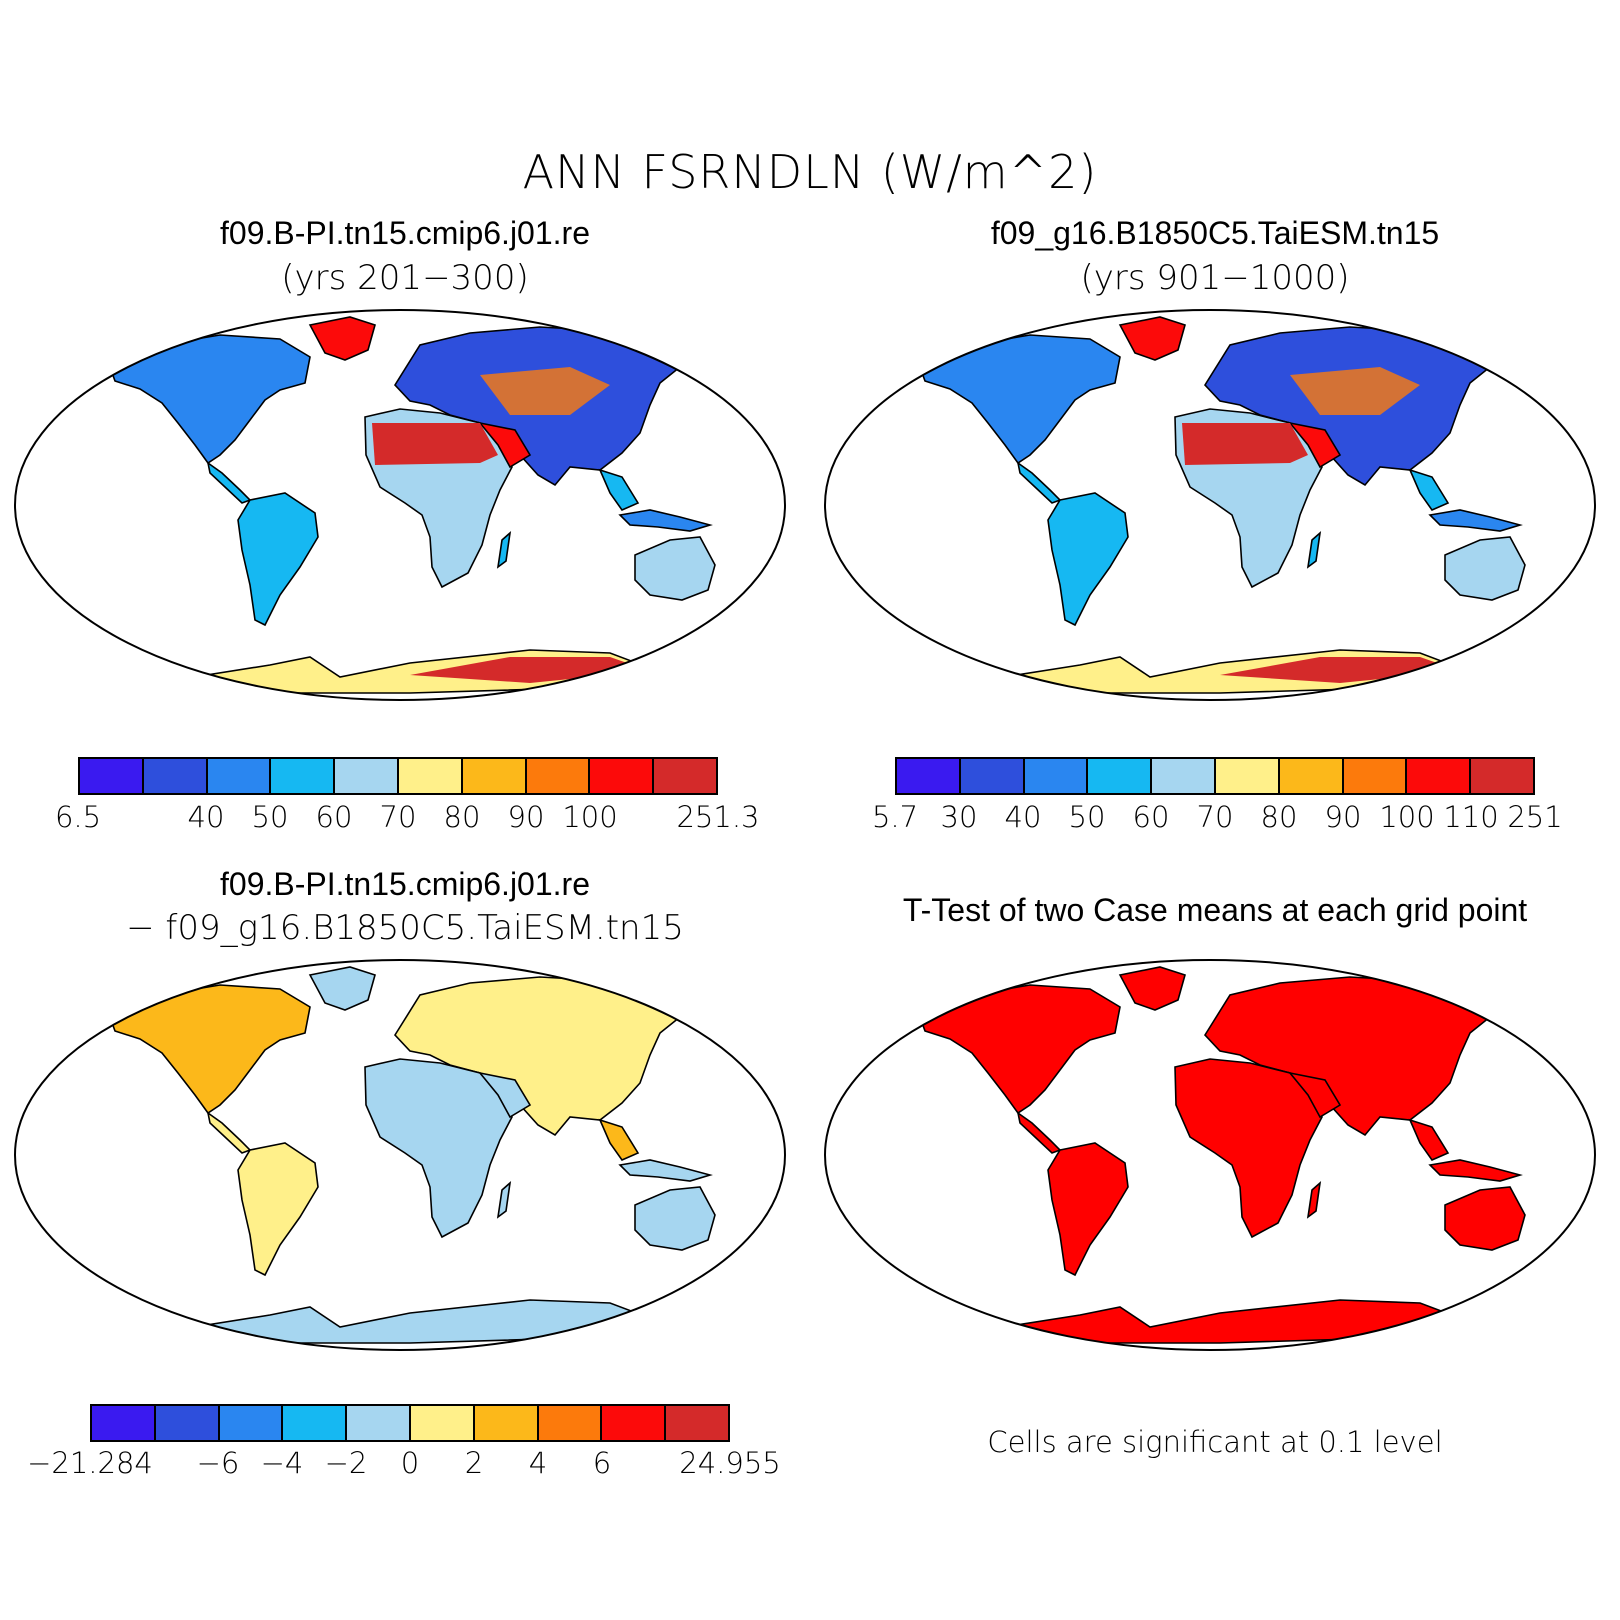  Describe the element at coordinates (206, 817) in the screenshot. I see `colorbar-1-tick-label: 40` at that location.